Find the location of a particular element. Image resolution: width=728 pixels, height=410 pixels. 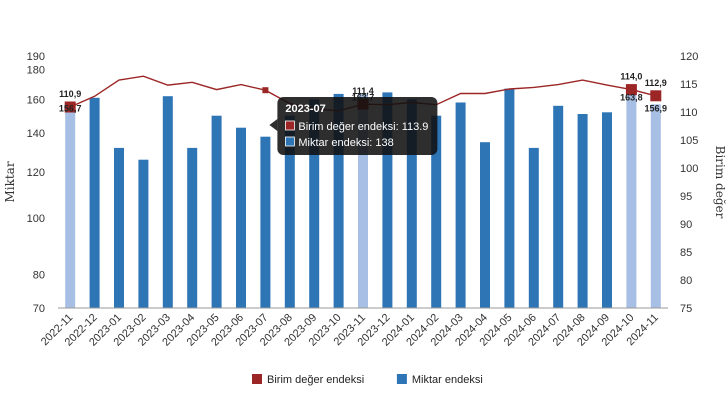

right-tick-100: 100 is located at coordinates (689, 169).